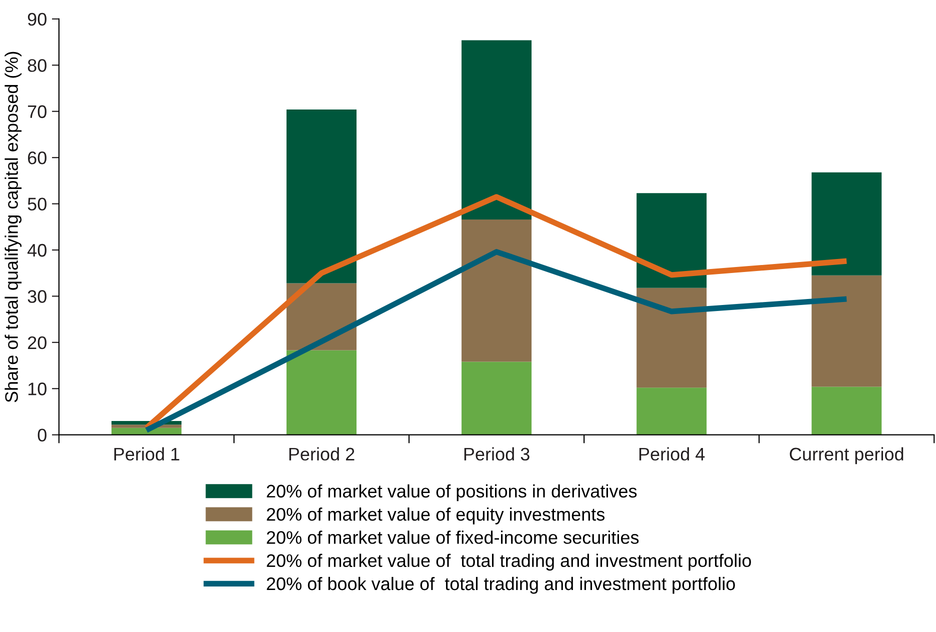 Image resolution: width=936 pixels, height=632 pixels. Describe the element at coordinates (37, 158) in the screenshot. I see `y-tick-label: 60` at that location.